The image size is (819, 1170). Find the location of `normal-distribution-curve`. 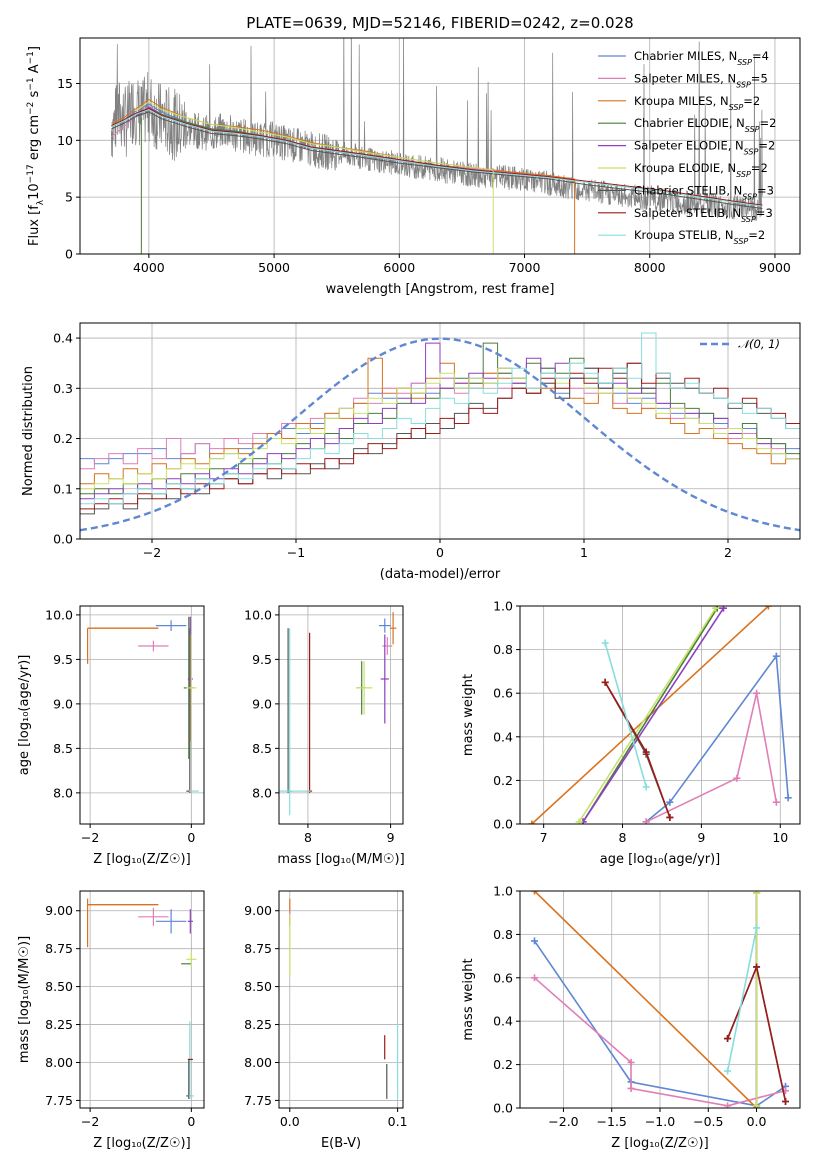

normal-distribution-curve is located at coordinates (440, 434).